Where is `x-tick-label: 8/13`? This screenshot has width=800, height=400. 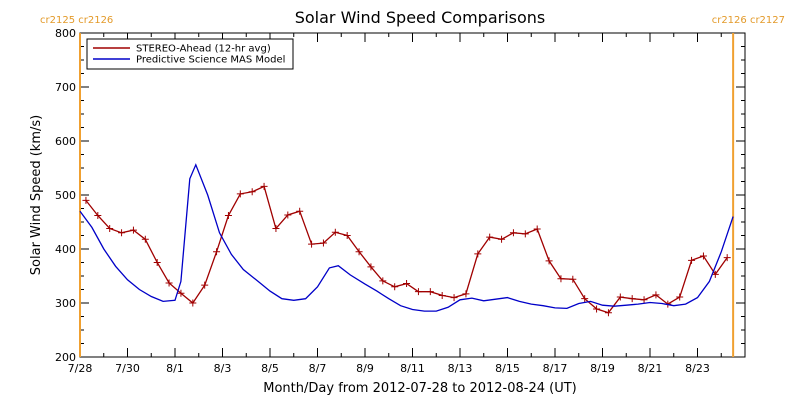 x-tick-label: 8/13 is located at coordinates (460, 368).